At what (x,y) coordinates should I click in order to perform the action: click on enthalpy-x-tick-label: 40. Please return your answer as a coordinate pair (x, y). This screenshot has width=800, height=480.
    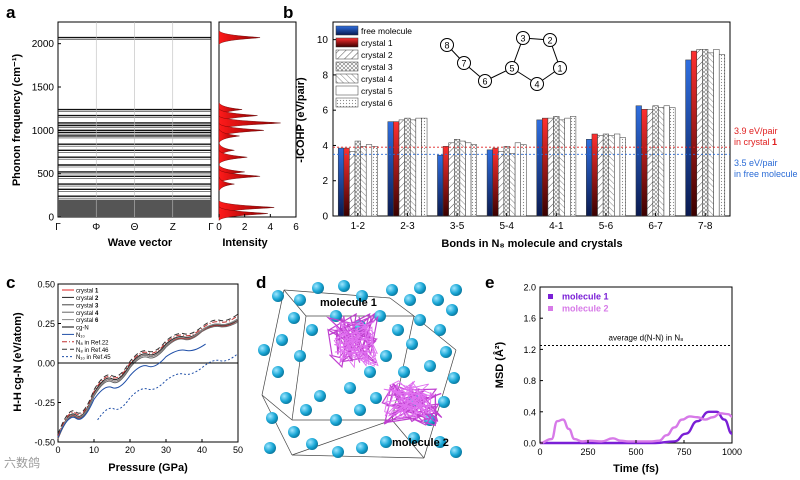
    Looking at the image, I should click on (202, 450).